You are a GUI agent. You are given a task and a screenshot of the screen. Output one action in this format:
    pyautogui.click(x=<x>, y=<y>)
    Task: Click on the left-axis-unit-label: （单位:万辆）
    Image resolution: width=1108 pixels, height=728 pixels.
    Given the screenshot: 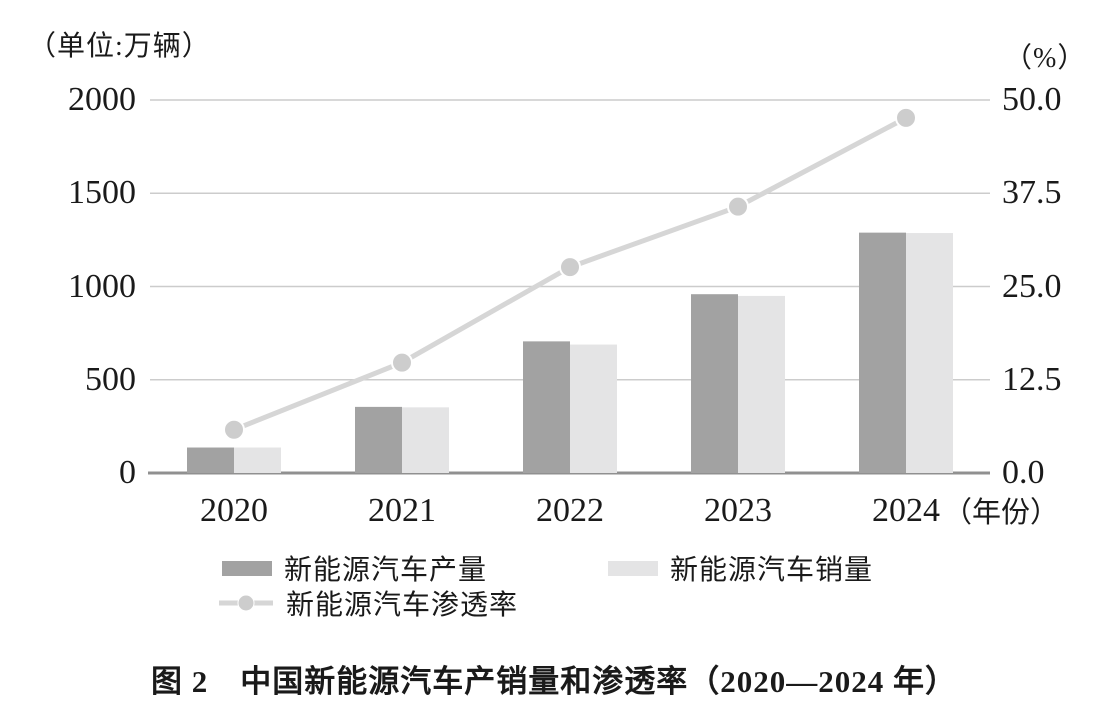 What is the action you would take?
    pyautogui.click(x=119, y=46)
    